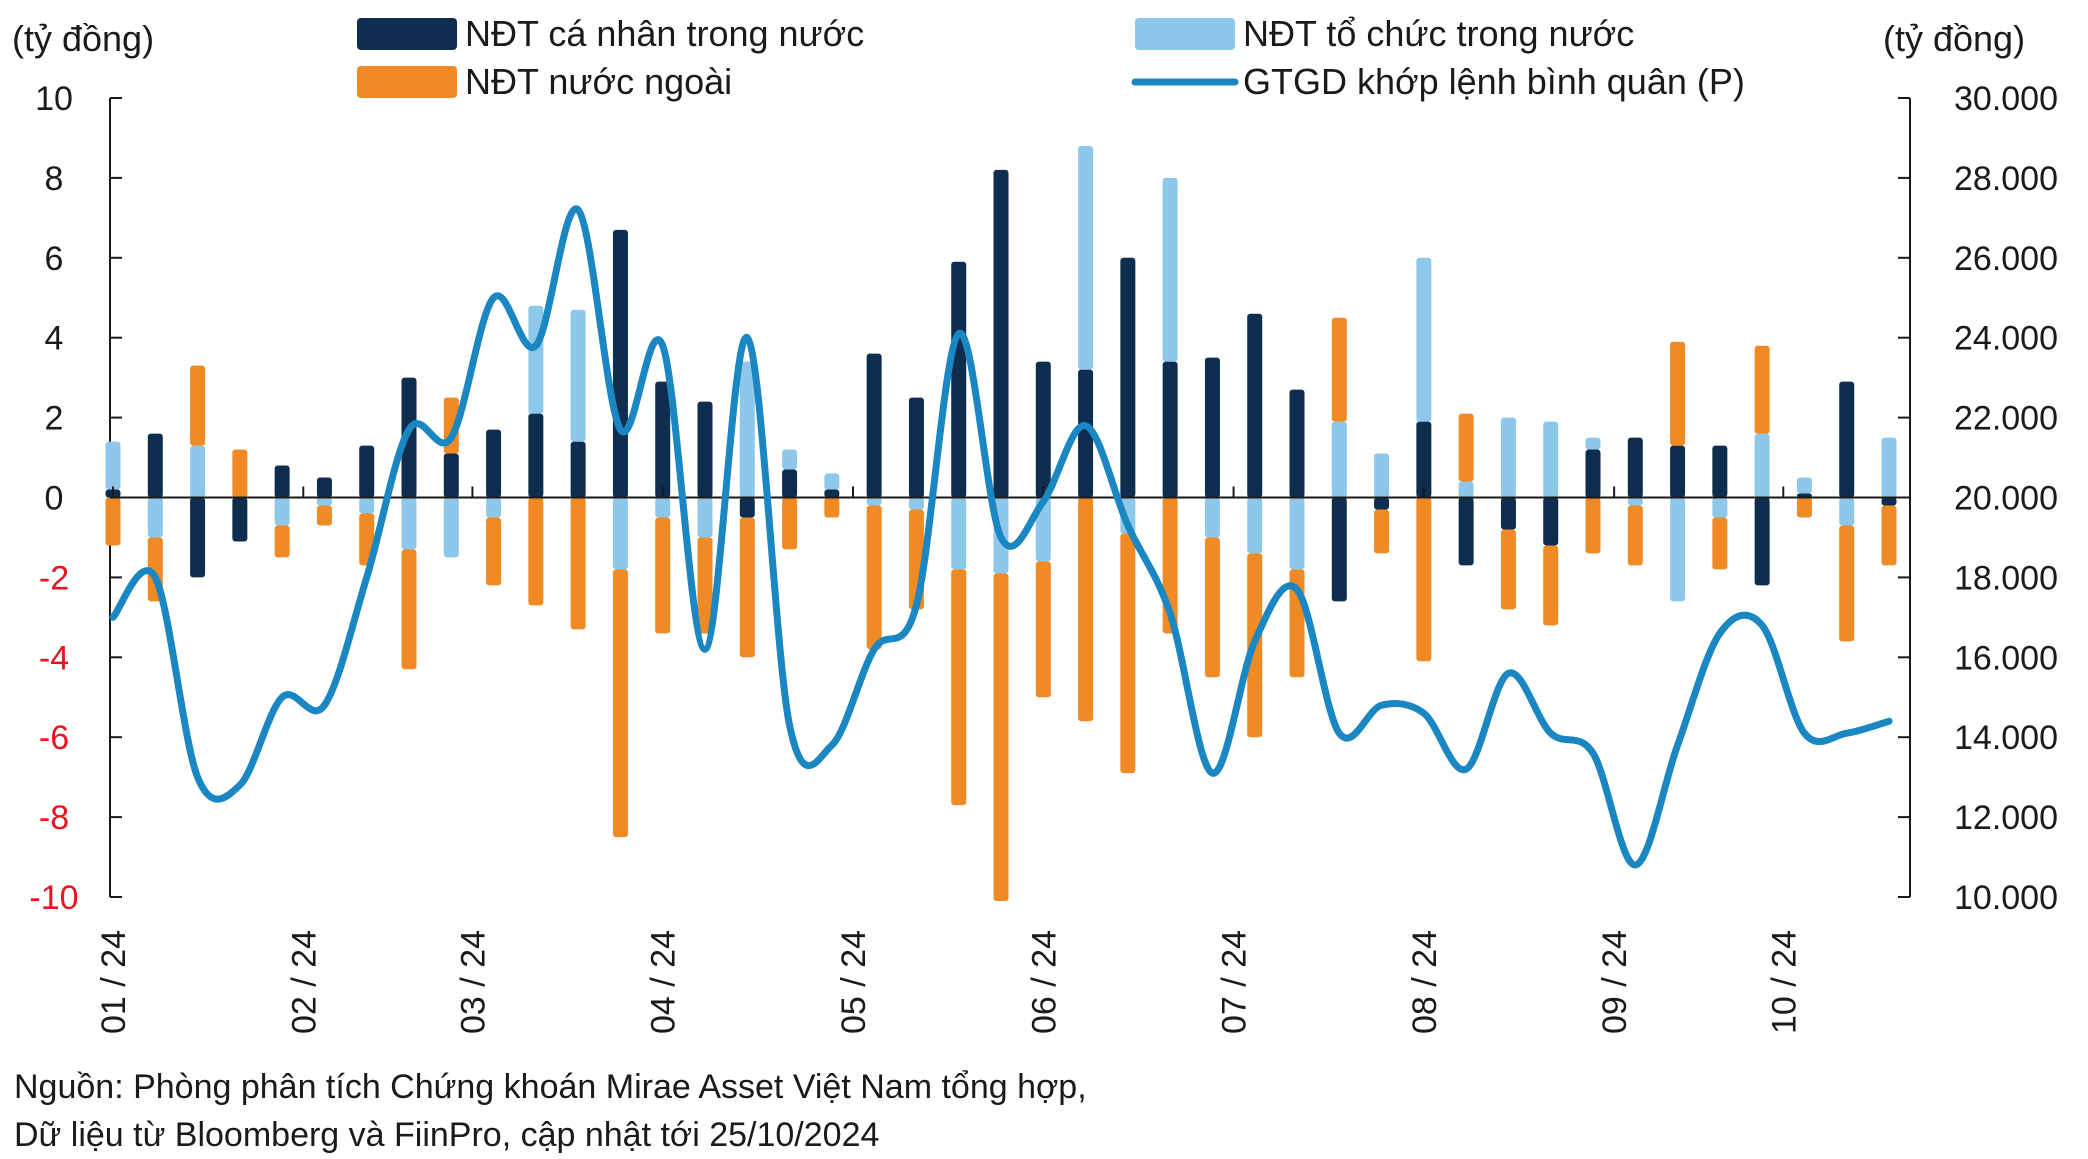 The image size is (2088, 1159). Describe the element at coordinates (1044, 982) in the screenshot. I see `x-tick-label: 06 / 24` at that location.